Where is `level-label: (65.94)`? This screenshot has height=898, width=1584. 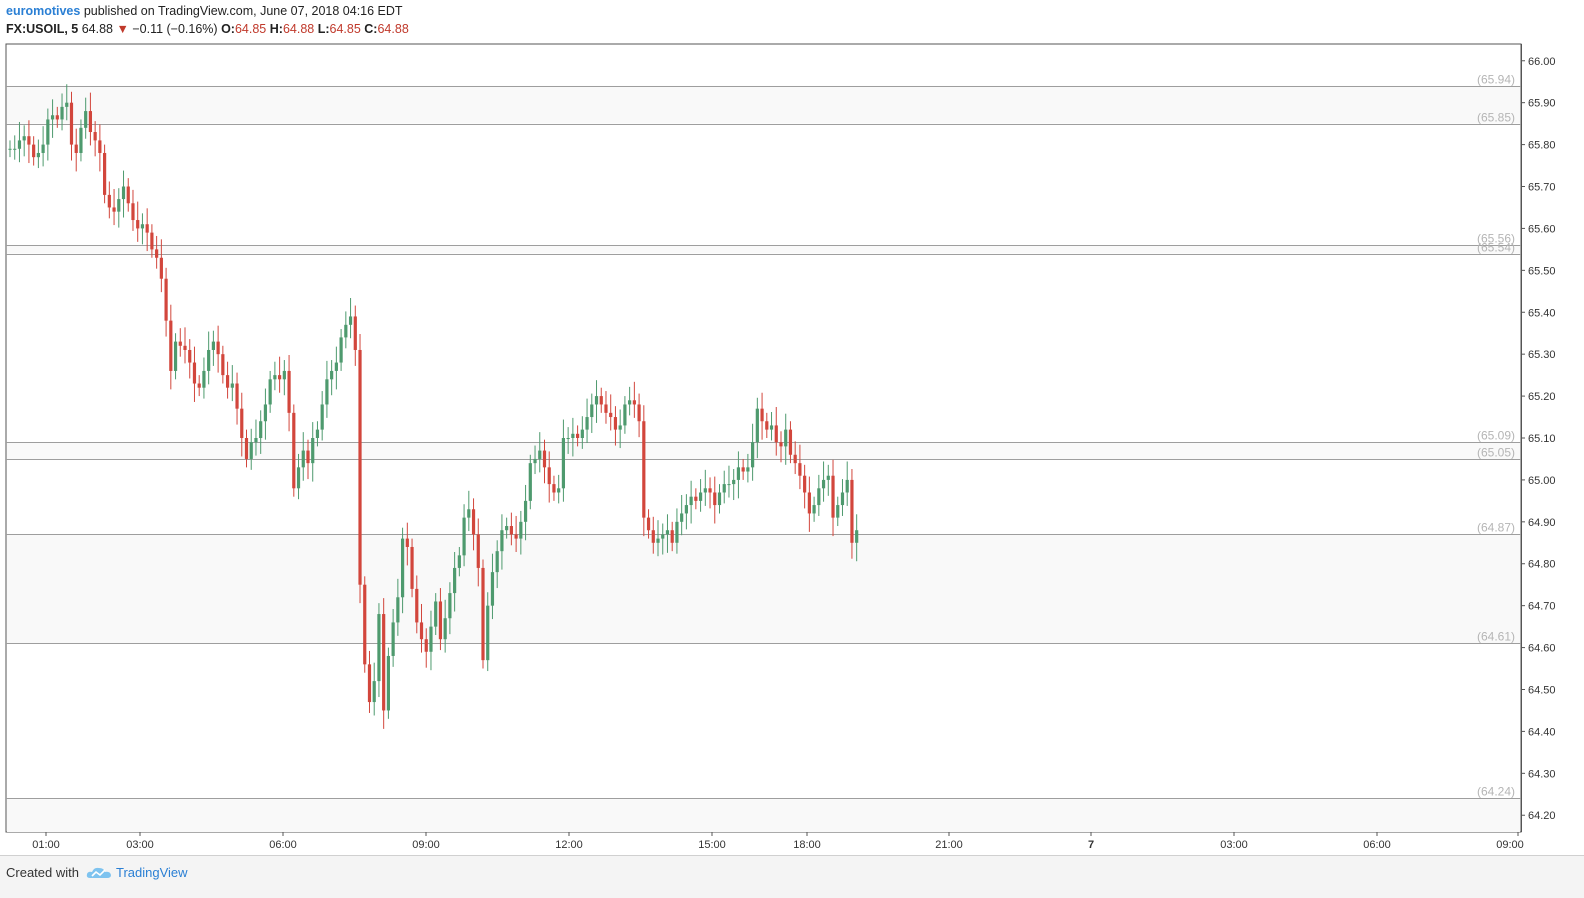
level-label: (65.94) is located at coordinates (1496, 80).